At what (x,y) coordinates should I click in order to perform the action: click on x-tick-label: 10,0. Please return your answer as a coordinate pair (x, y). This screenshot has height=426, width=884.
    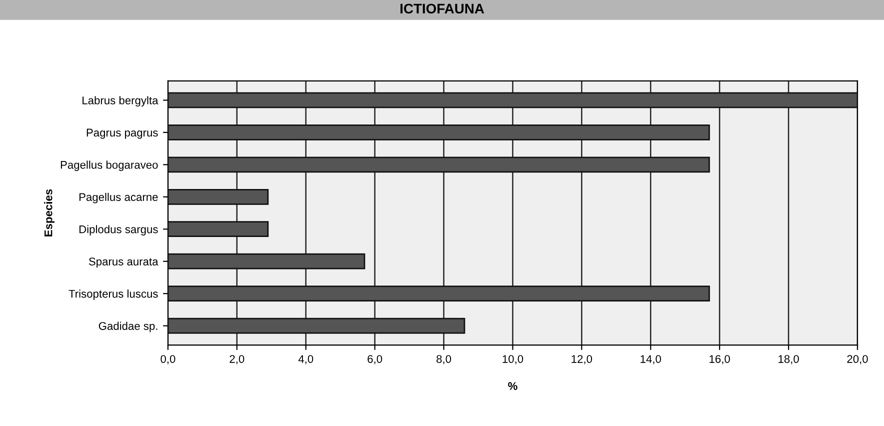
    Looking at the image, I should click on (513, 359).